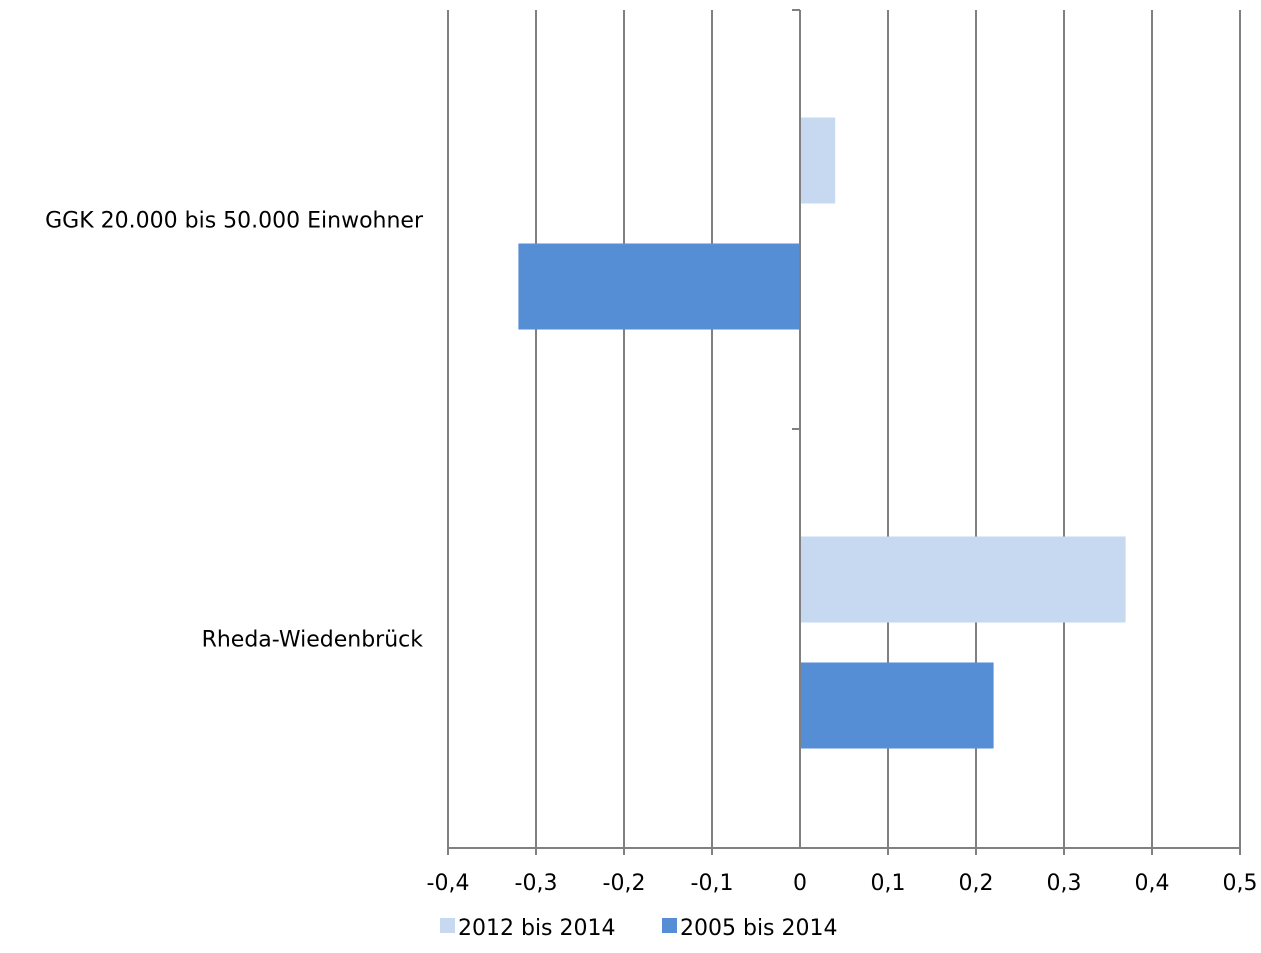 This screenshot has width=1261, height=953. What do you see at coordinates (537, 928) in the screenshot?
I see `legend-label: 2012 bis 2014` at bounding box center [537, 928].